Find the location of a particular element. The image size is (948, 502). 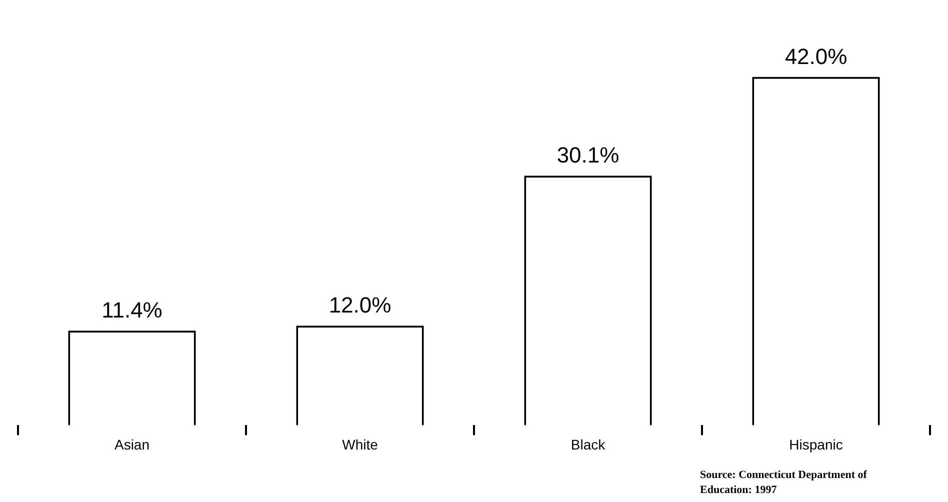

x-tick-label: Black is located at coordinates (588, 444).